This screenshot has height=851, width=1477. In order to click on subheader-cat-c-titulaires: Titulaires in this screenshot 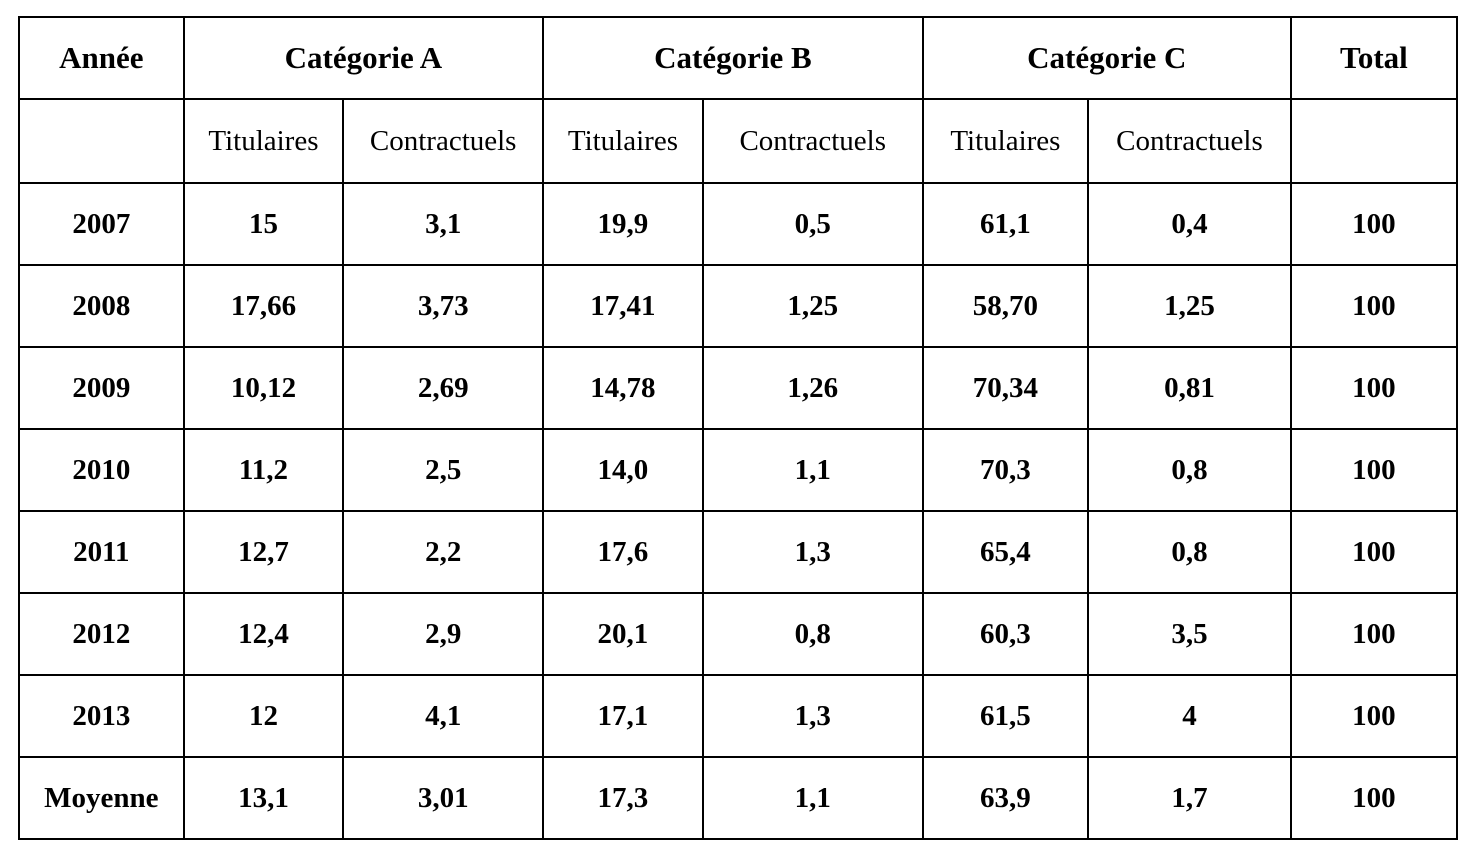, I will do `click(1005, 141)`.